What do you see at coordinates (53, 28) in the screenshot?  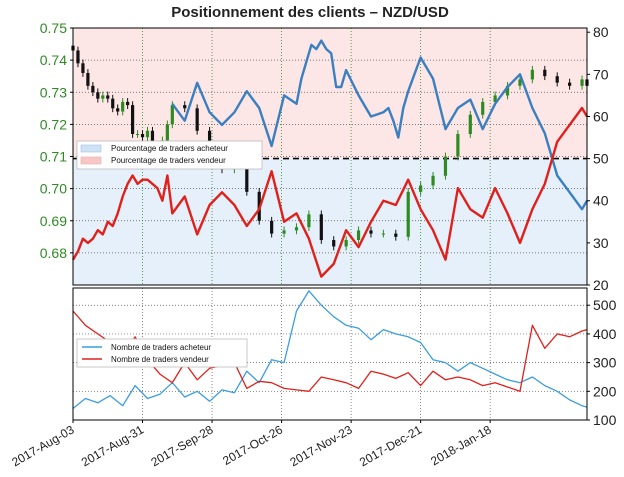 I see `price-tick-label: 0.75` at bounding box center [53, 28].